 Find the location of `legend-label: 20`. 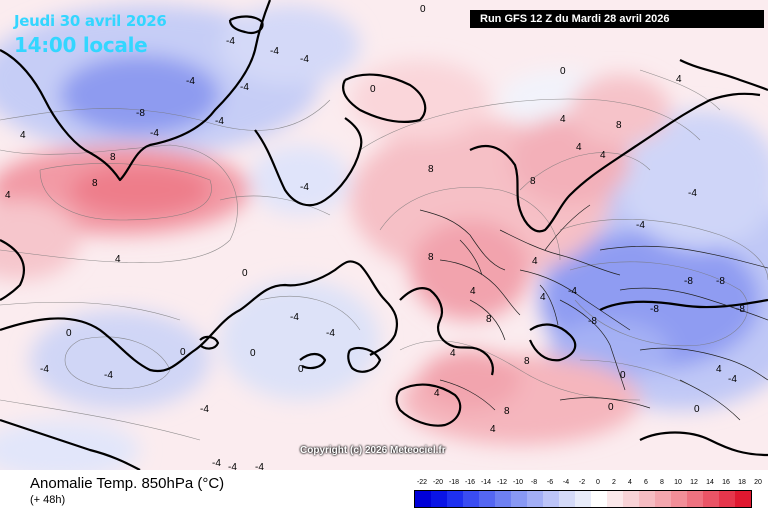

legend-label: 20 is located at coordinates (758, 482).